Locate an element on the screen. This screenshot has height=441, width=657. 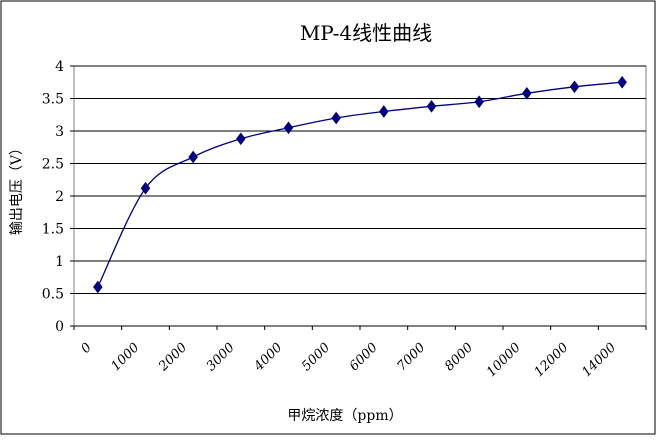
y-tick-label: 0 is located at coordinates (59, 327).